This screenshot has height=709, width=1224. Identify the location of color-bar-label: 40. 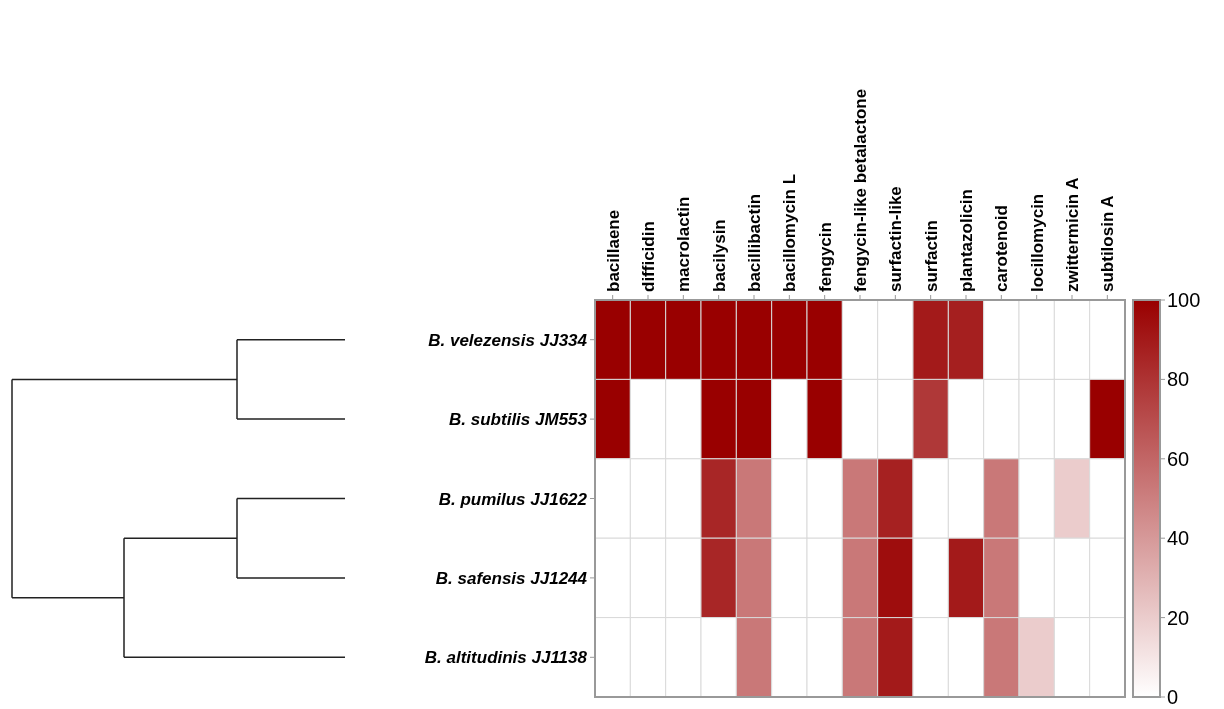
(1178, 538).